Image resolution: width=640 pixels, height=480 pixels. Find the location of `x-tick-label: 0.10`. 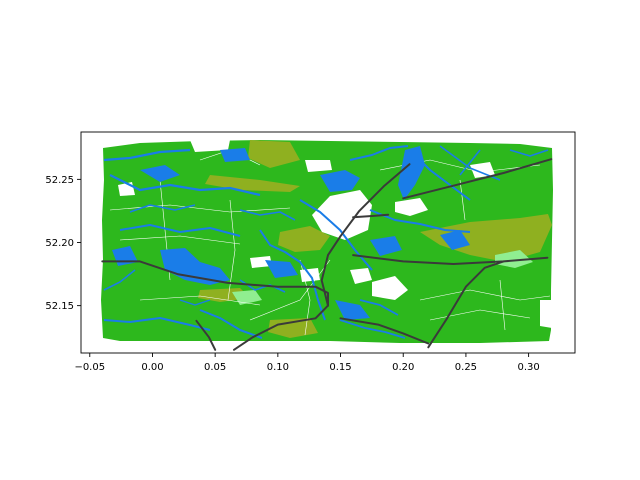

x-tick-label: 0.10 is located at coordinates (278, 367).